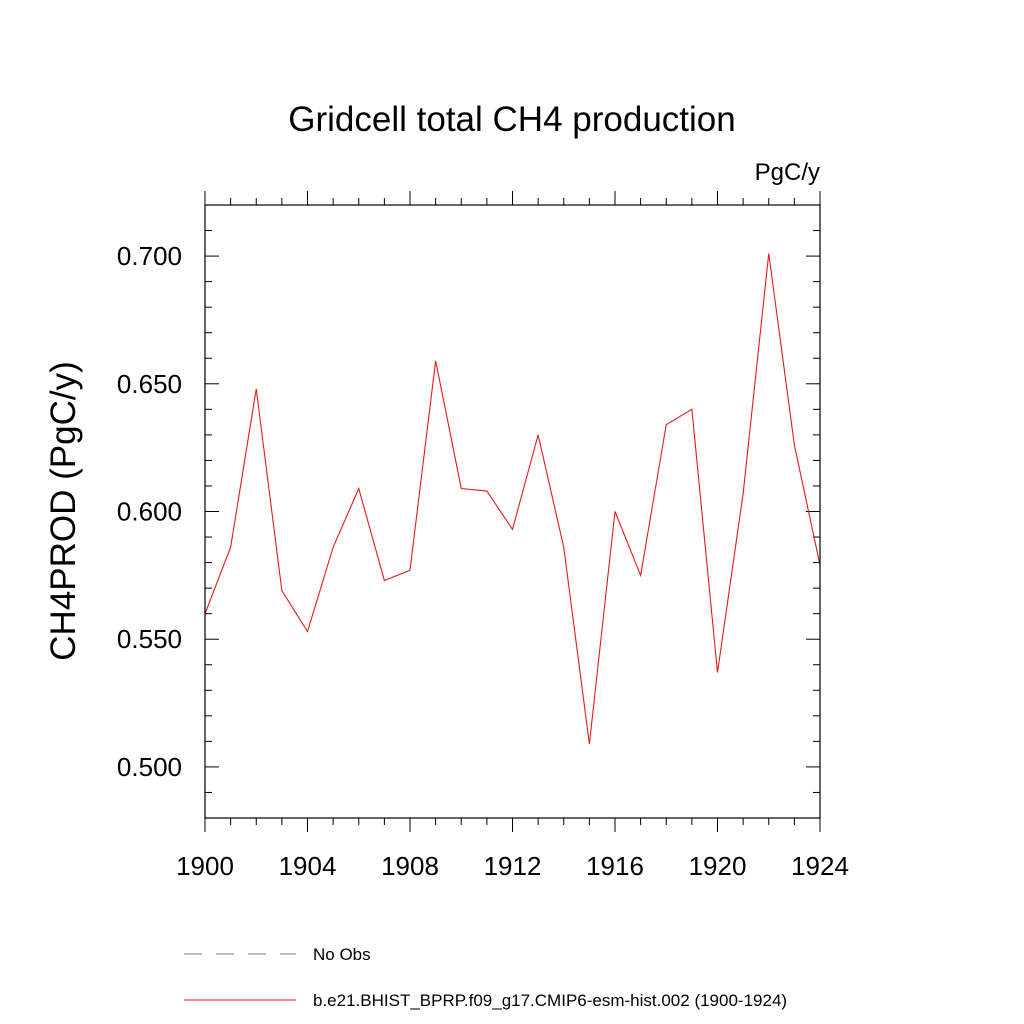 This screenshot has height=1024, width=1024. Describe the element at coordinates (410, 866) in the screenshot. I see `x-tick-label: 1908` at that location.